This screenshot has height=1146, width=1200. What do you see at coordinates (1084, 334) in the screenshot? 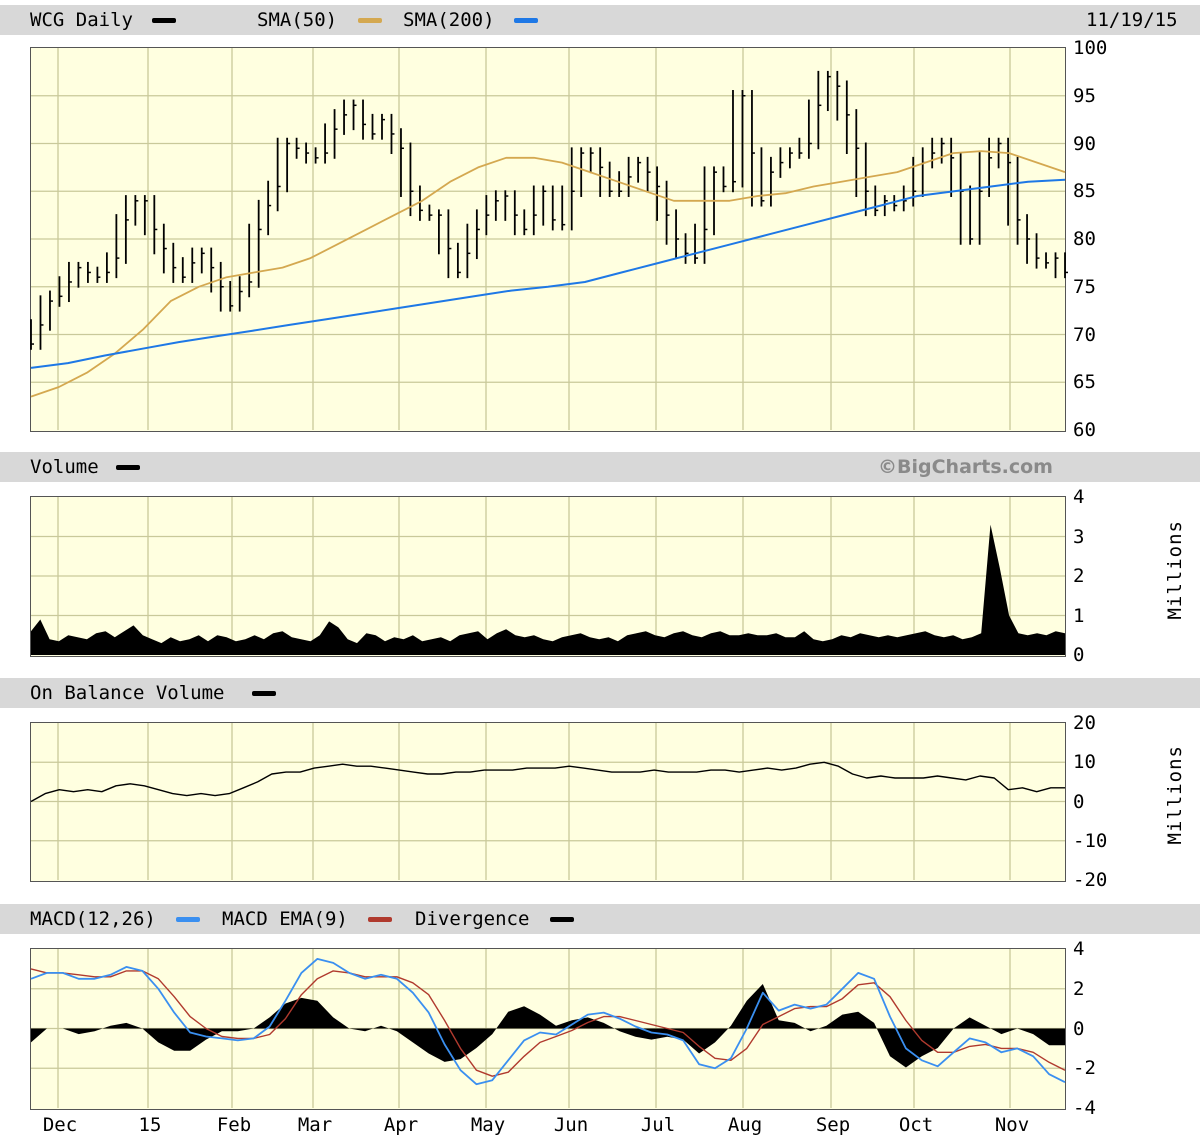
I see `price-y-tick-label: 70` at bounding box center [1084, 334].